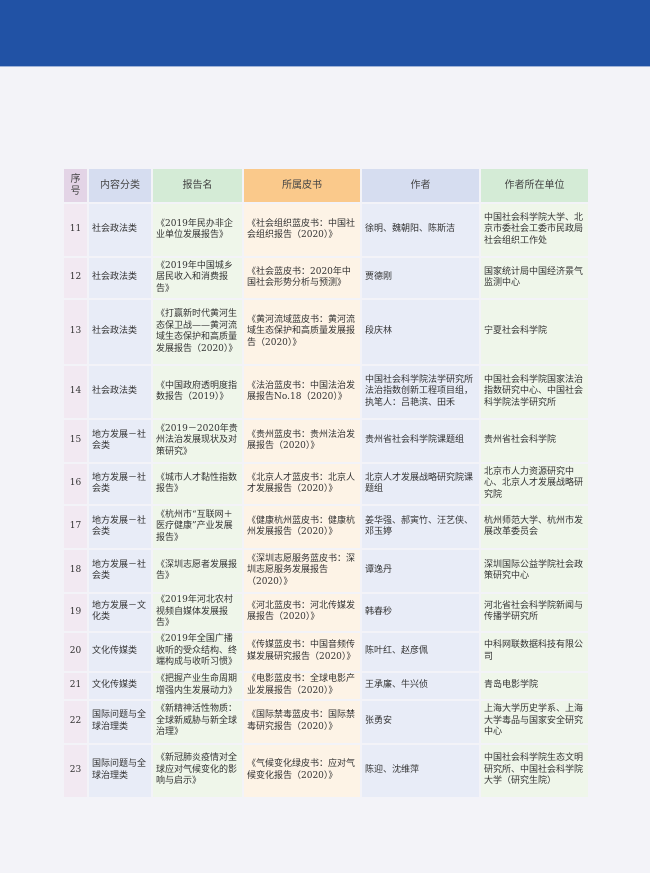 This screenshot has width=650, height=873. Describe the element at coordinates (120, 185) in the screenshot. I see `header-category: 内容分类` at that location.